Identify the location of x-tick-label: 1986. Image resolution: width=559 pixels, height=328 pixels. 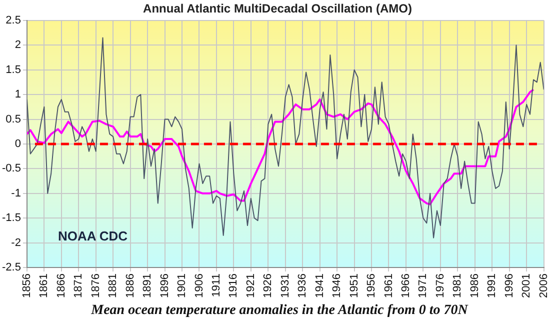
(474, 286).